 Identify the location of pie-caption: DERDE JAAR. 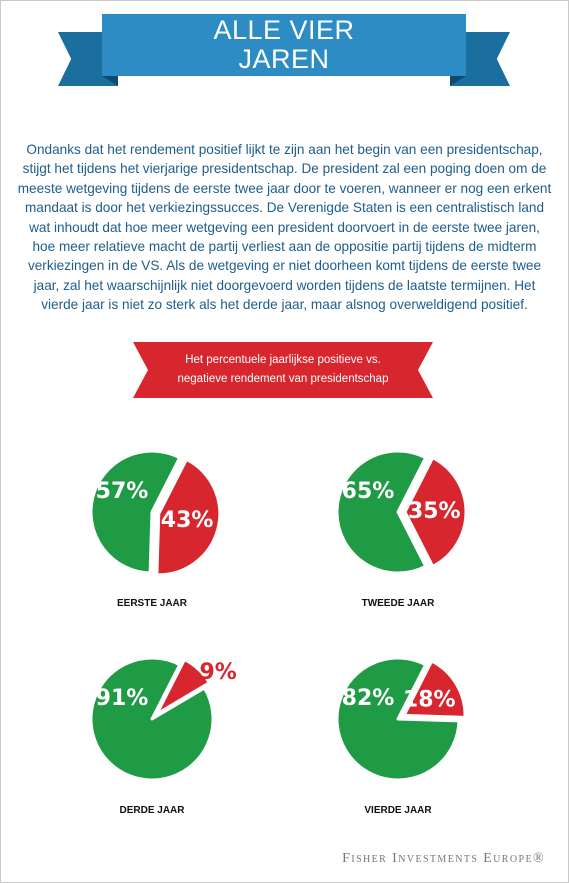
(152, 810).